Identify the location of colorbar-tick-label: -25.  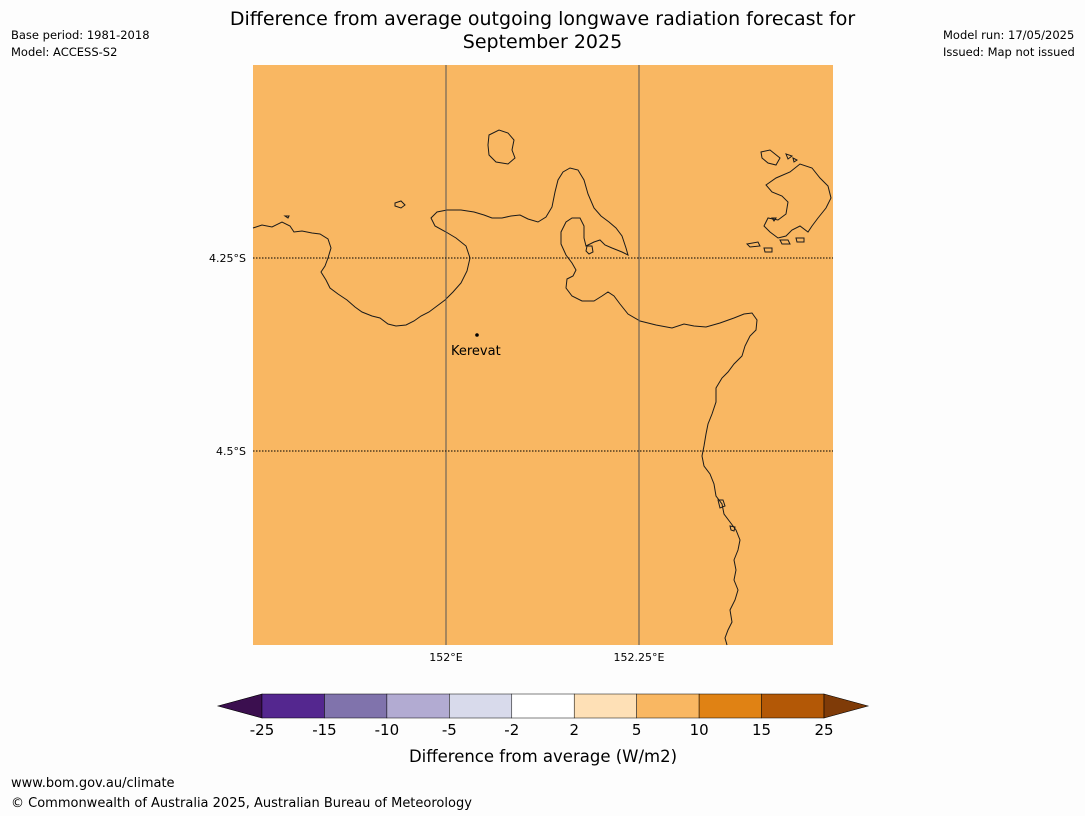
(262, 730).